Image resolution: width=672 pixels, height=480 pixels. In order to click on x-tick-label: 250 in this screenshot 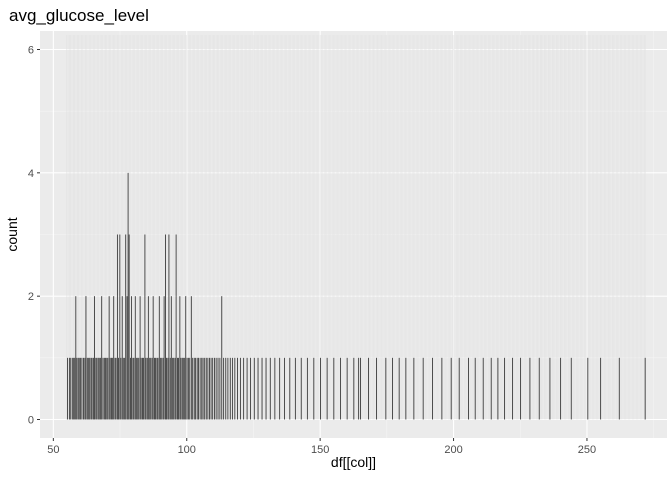, I will do `click(587, 450)`.